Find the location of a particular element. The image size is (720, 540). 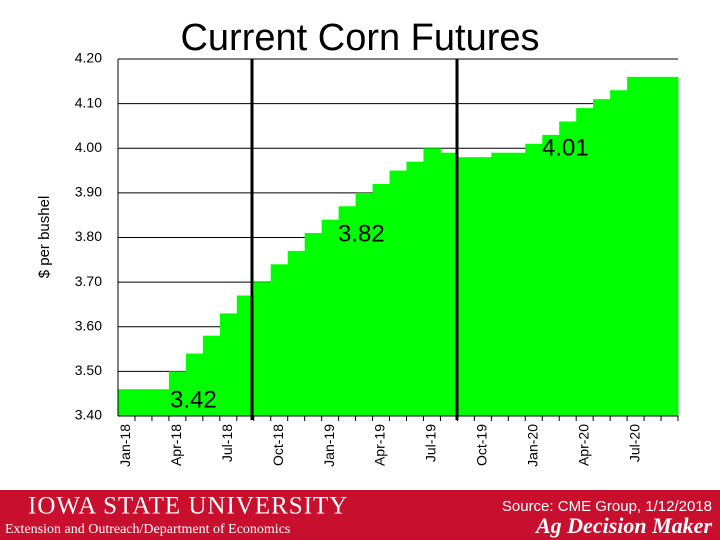

x-tick-label: Oct-19 is located at coordinates (482, 445).